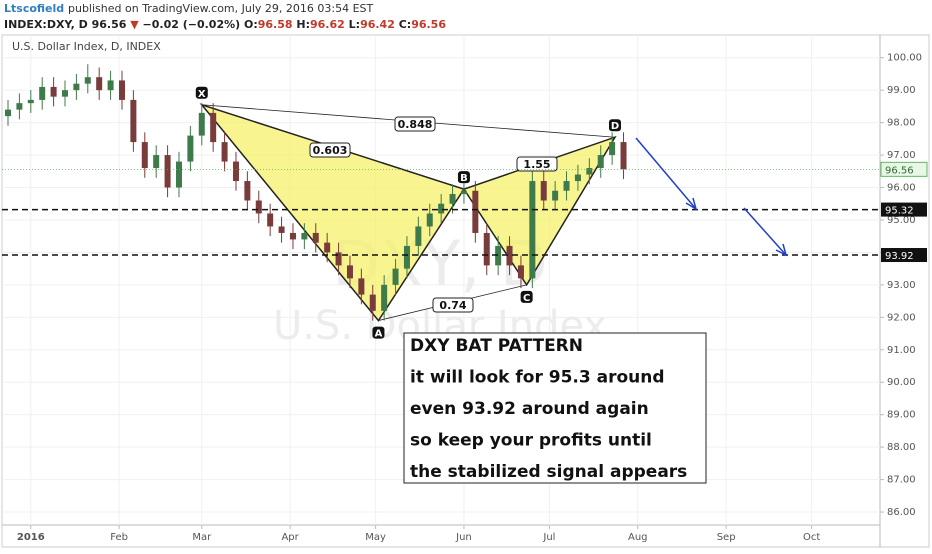 The height and width of the screenshot is (554, 932). What do you see at coordinates (691, 204) in the screenshot?
I see `arrow-head` at bounding box center [691, 204].